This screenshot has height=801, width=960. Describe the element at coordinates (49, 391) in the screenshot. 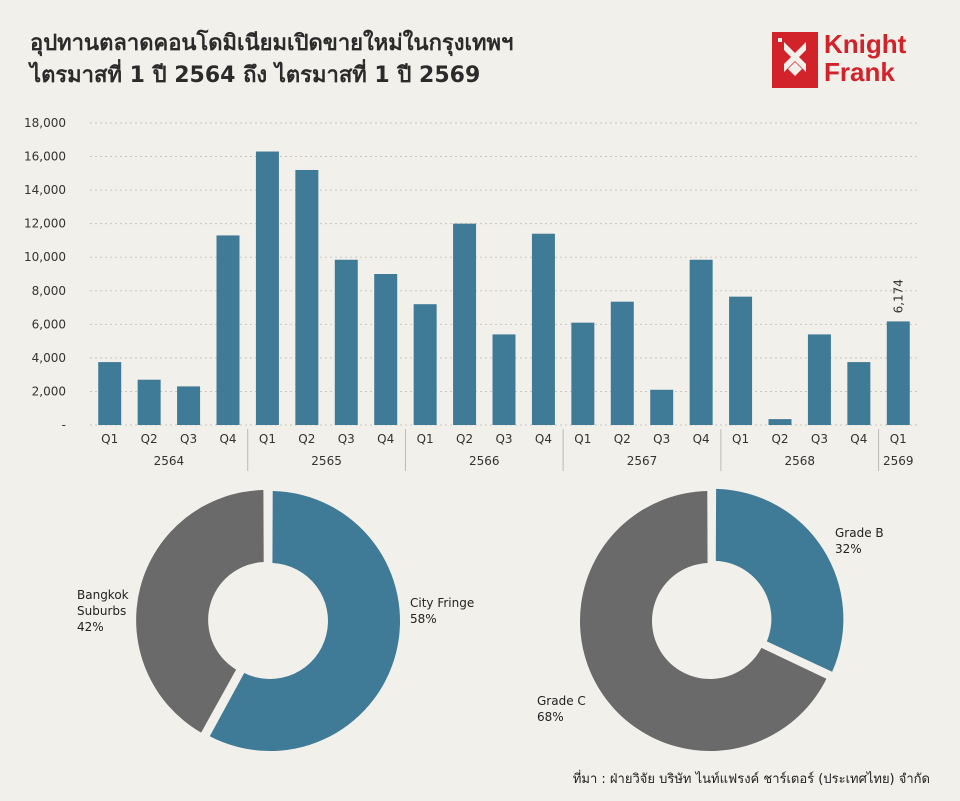

I see `y-tick-label: 2,000` at that location.